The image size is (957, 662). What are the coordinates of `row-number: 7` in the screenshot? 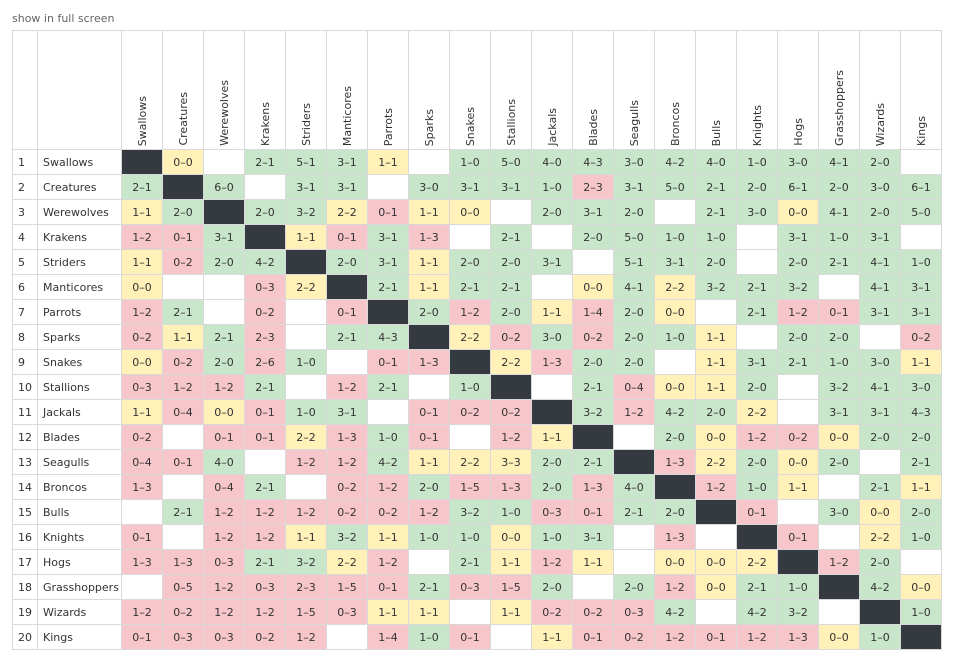 It's located at (25, 312).